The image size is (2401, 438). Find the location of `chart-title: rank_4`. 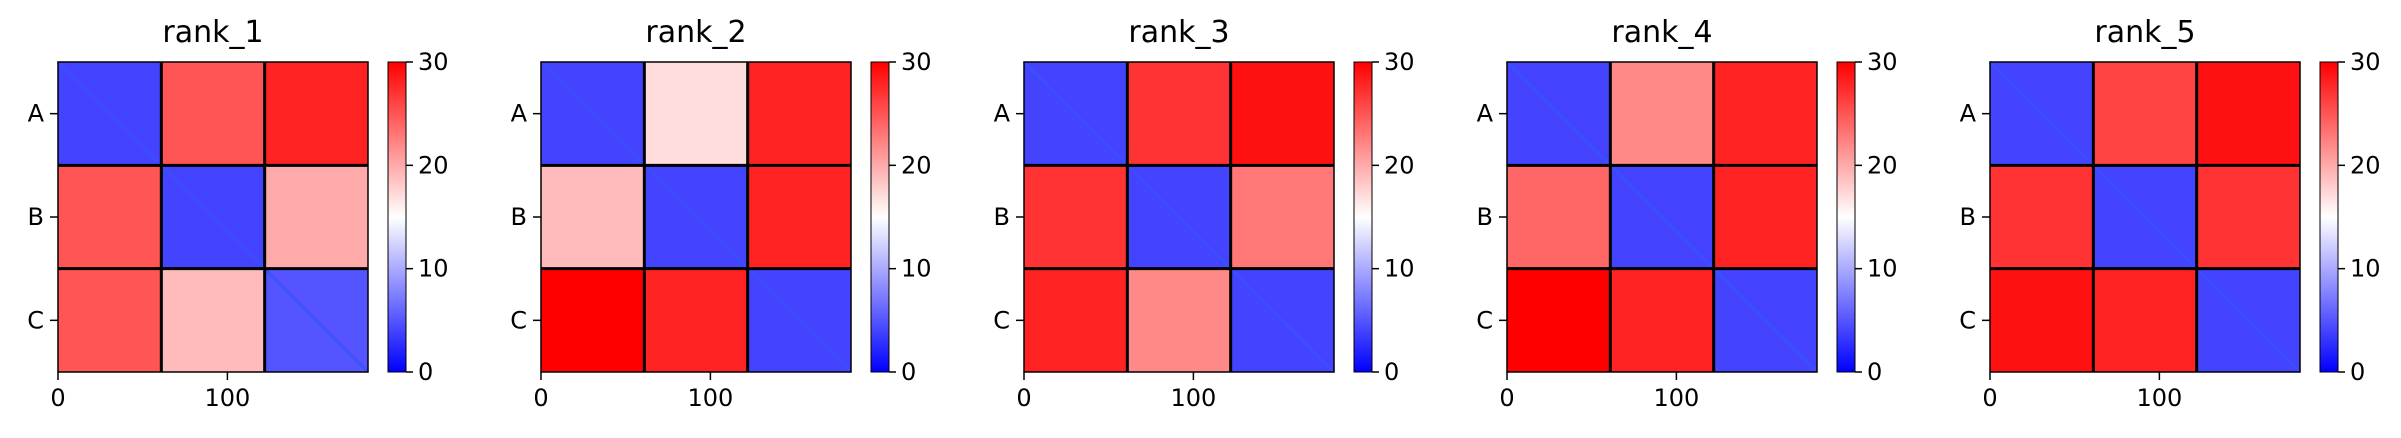

chart-title: rank_4 is located at coordinates (1661, 32).